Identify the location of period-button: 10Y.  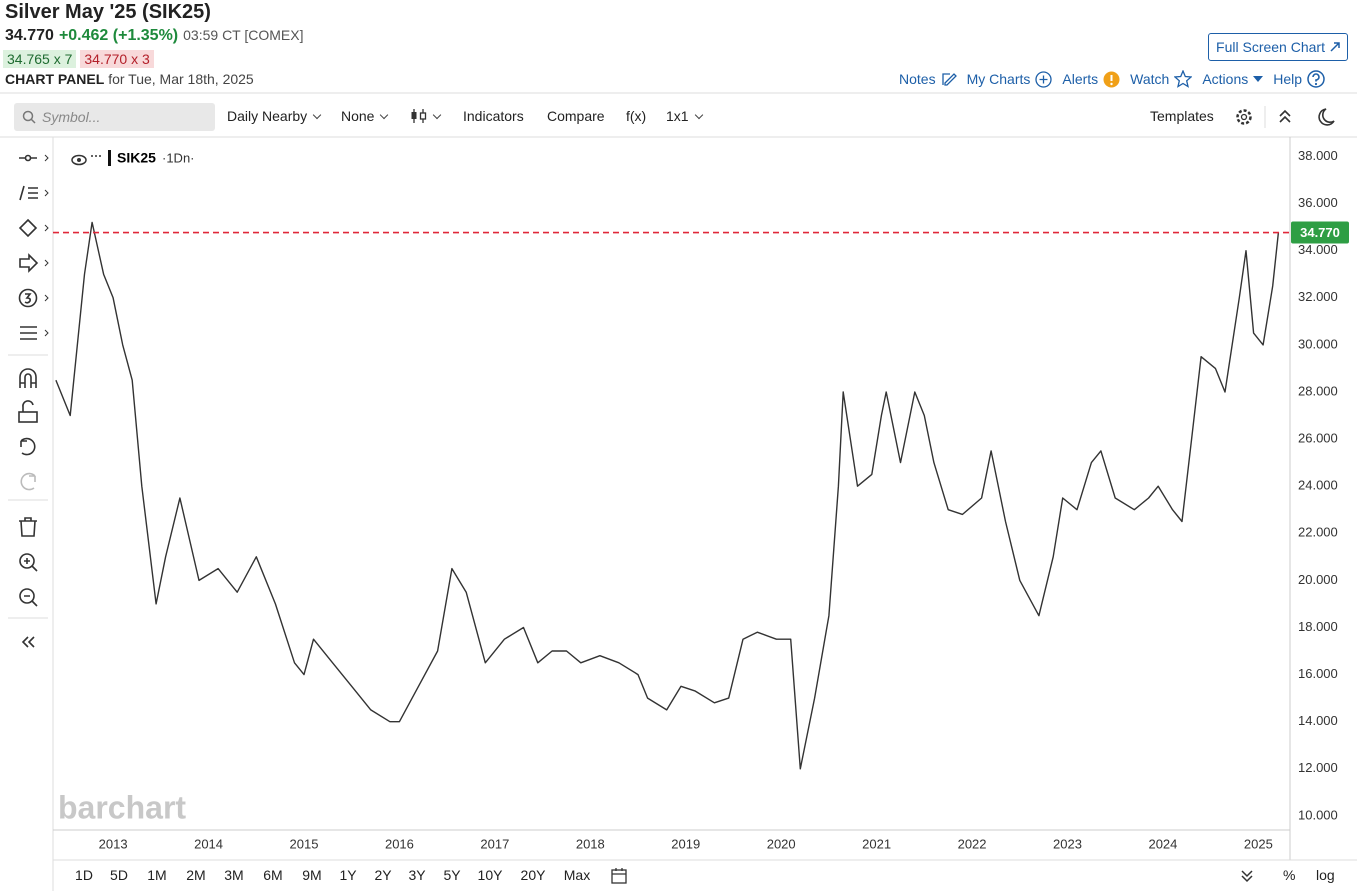
(490, 875).